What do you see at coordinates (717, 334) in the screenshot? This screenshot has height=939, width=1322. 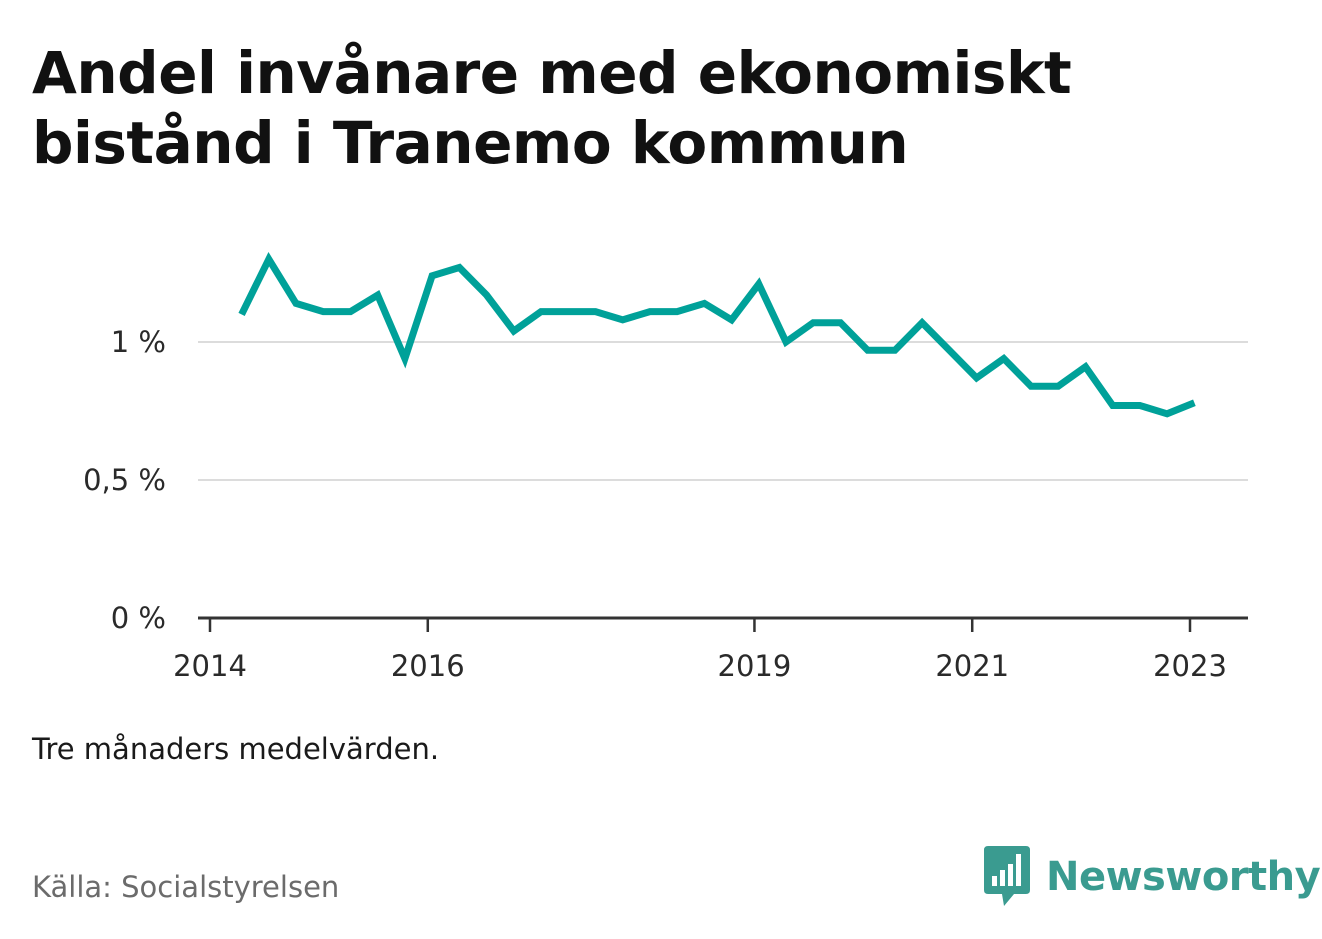 I see `series-line` at bounding box center [717, 334].